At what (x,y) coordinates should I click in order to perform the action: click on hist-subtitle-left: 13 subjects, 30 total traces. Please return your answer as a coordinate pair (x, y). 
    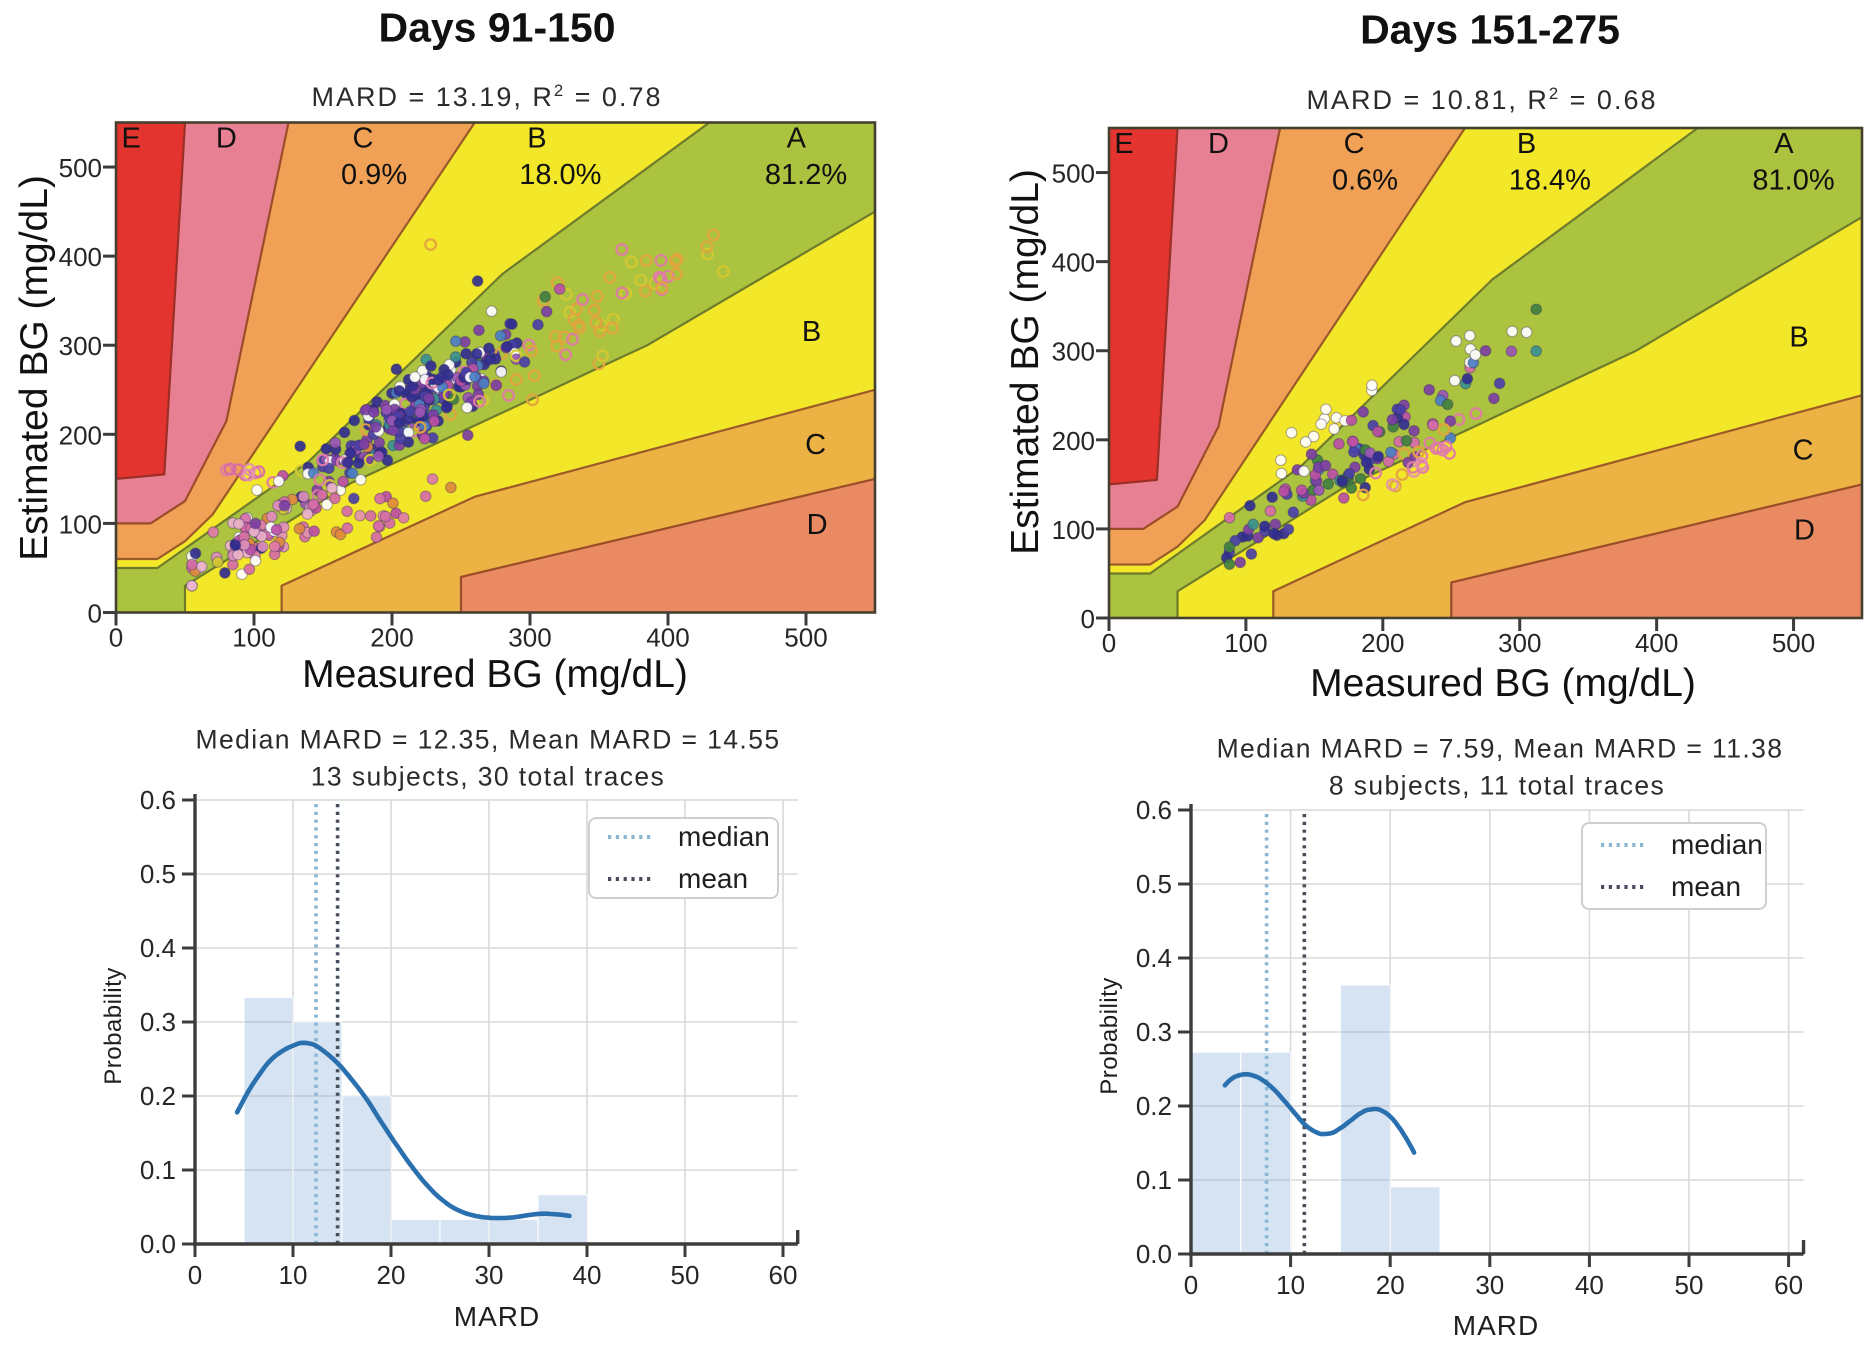
    Looking at the image, I should click on (488, 776).